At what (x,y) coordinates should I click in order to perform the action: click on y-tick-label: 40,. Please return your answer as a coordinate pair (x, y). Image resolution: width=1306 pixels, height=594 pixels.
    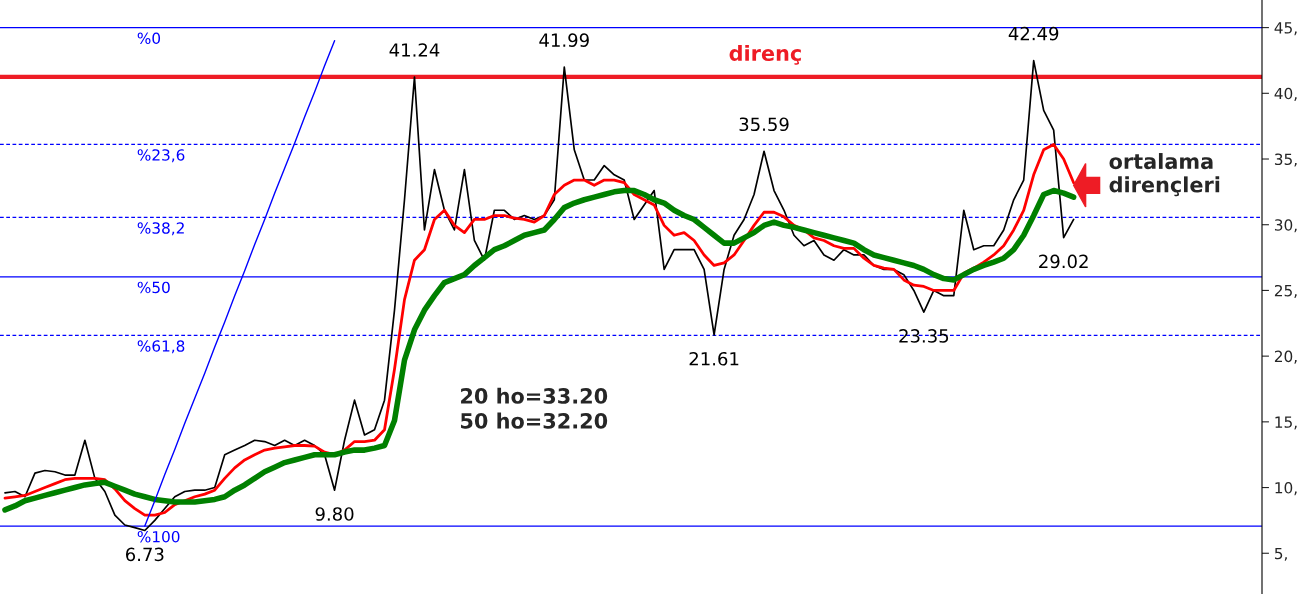
    Looking at the image, I should click on (1285, 94).